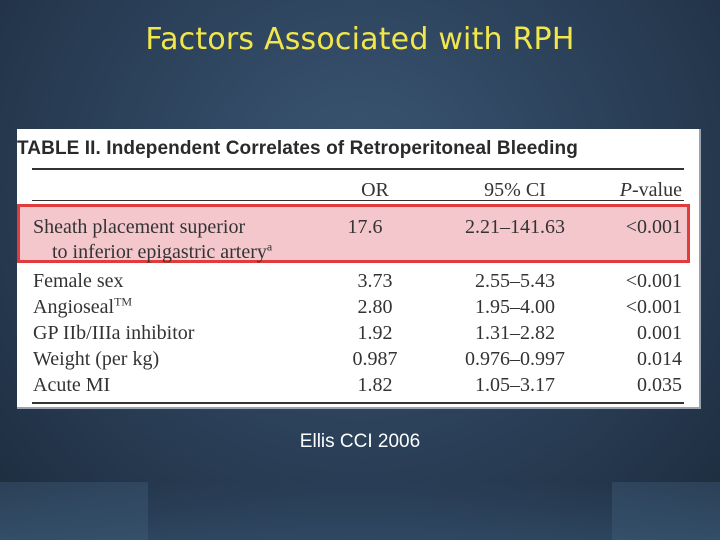 This screenshot has height=540, width=720. Describe the element at coordinates (515, 359) in the screenshot. I see `row-ci: 0.976–0.997` at that location.